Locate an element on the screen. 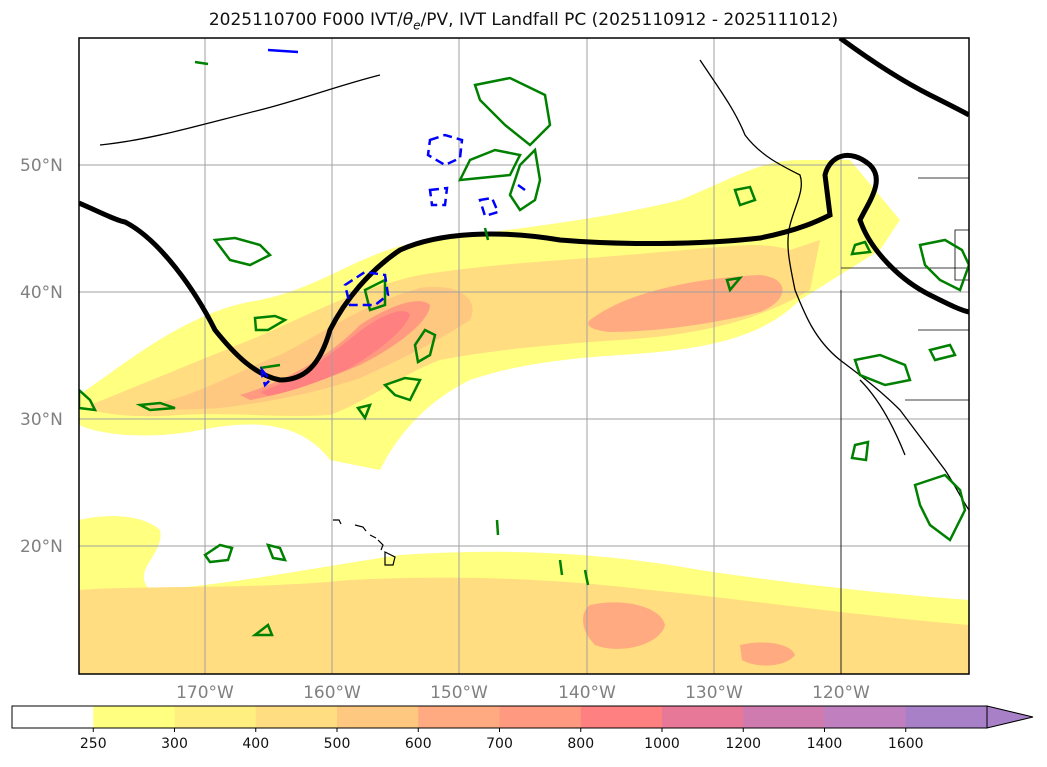  ivt-band-600-east is located at coordinates (685, 303).